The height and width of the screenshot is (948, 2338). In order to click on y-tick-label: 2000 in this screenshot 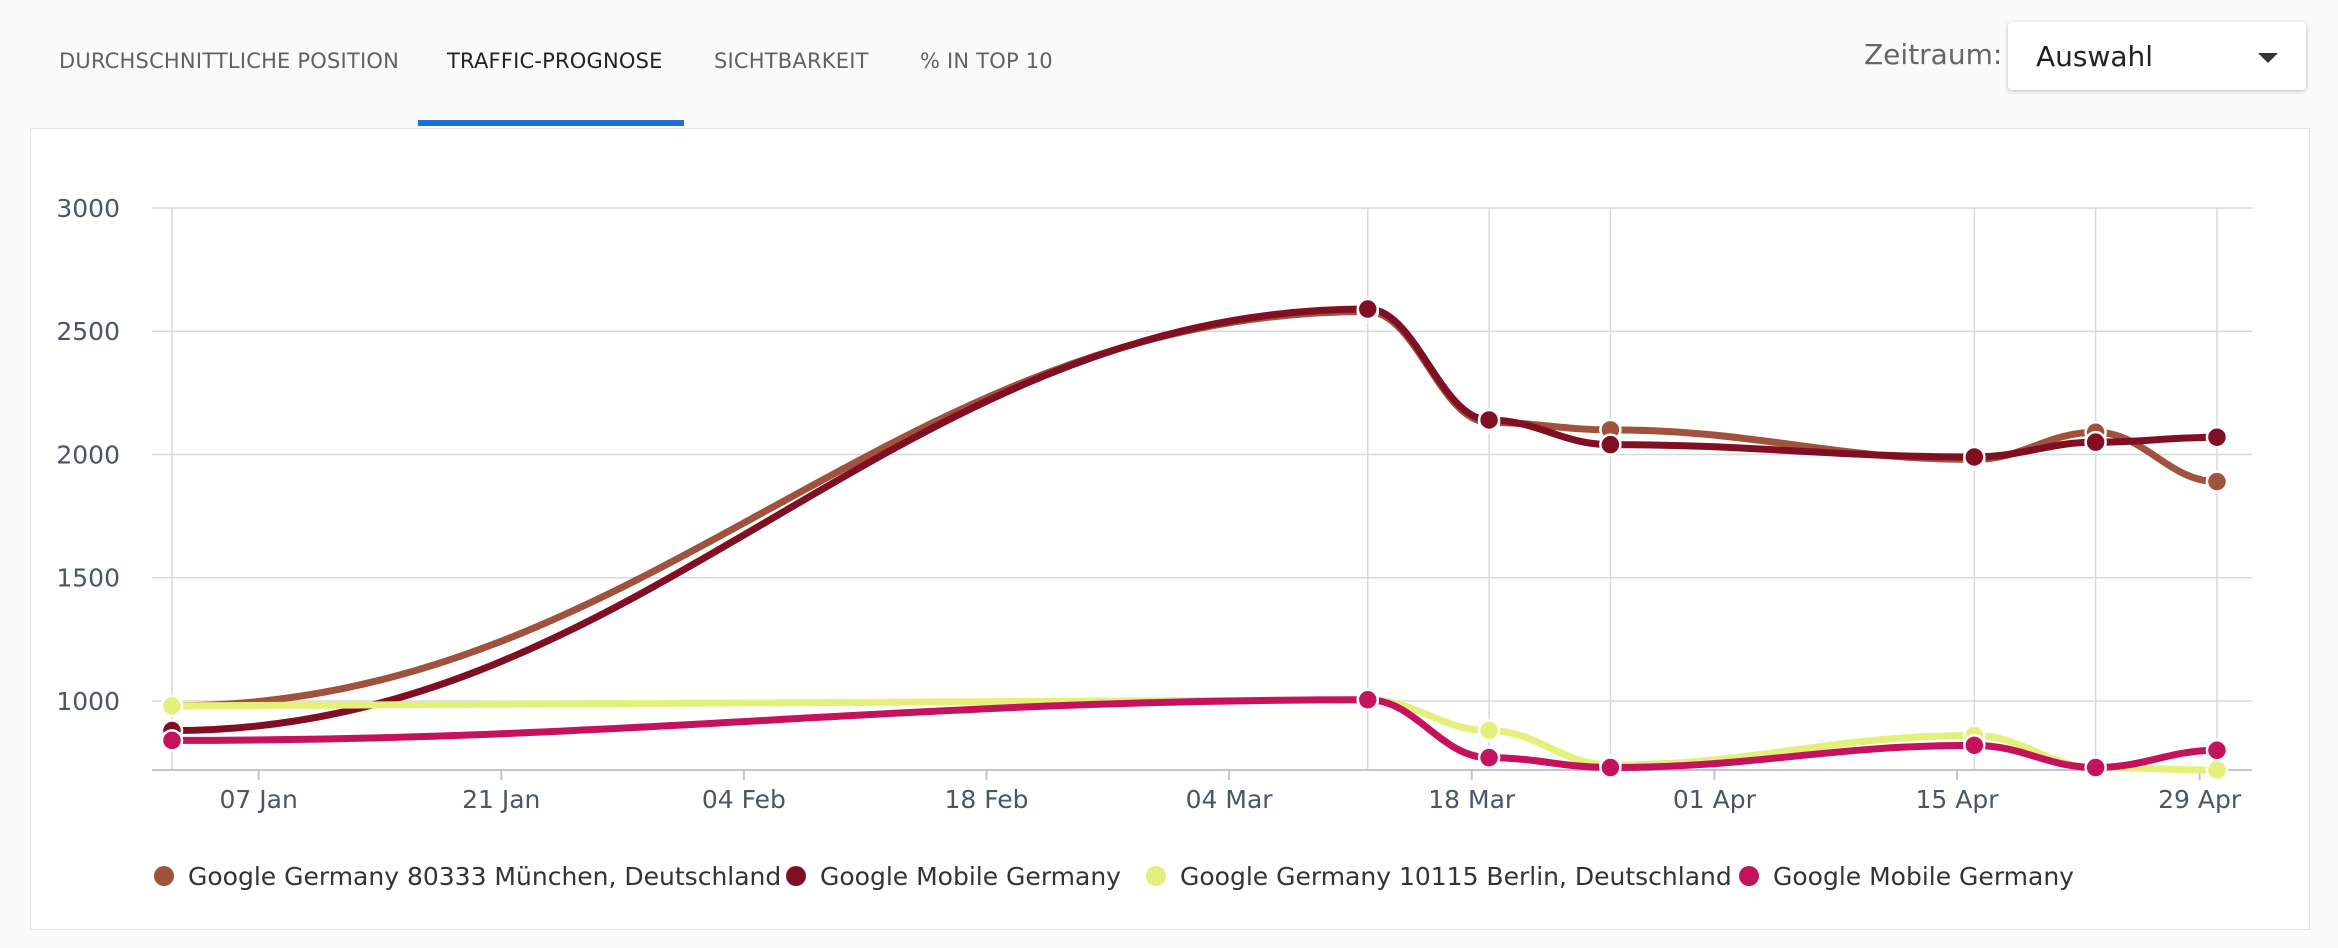, I will do `click(88, 454)`.